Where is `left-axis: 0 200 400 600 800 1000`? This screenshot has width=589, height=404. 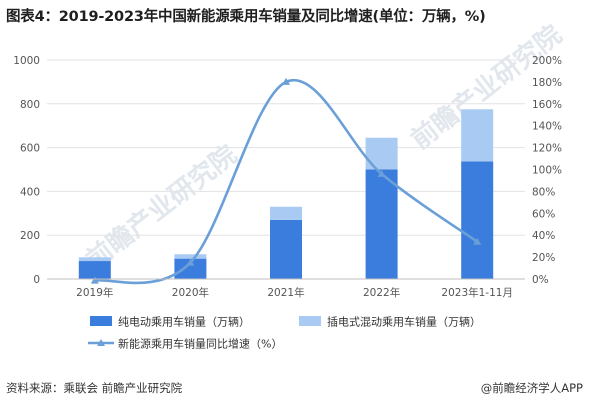
left-axis: 0 200 400 600 800 1000 is located at coordinates (26, 170).